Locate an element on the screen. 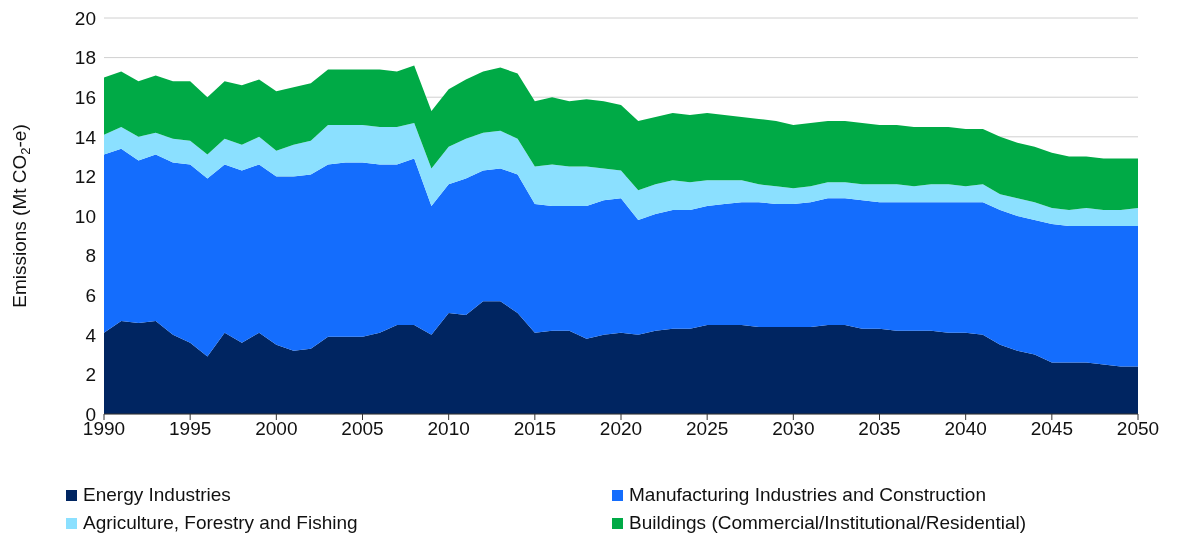 This screenshot has height=542, width=1185. y-tick-label: 20 is located at coordinates (85, 18).